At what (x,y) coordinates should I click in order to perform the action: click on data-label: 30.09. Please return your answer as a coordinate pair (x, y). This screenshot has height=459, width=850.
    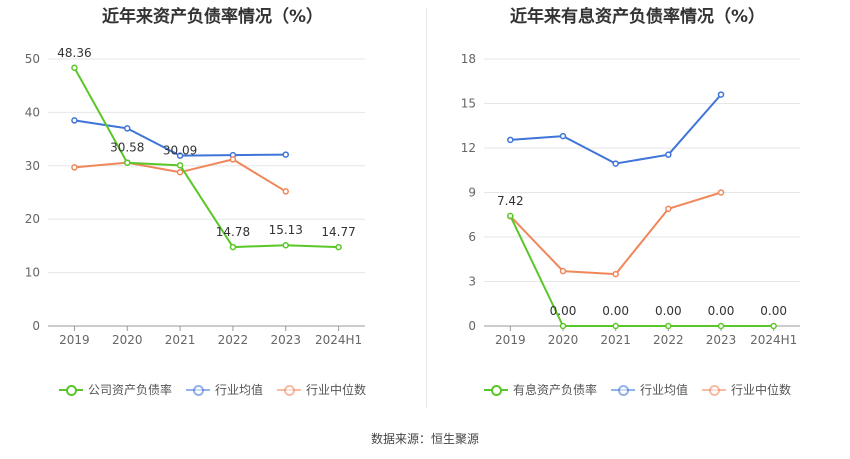
    Looking at the image, I should click on (180, 150).